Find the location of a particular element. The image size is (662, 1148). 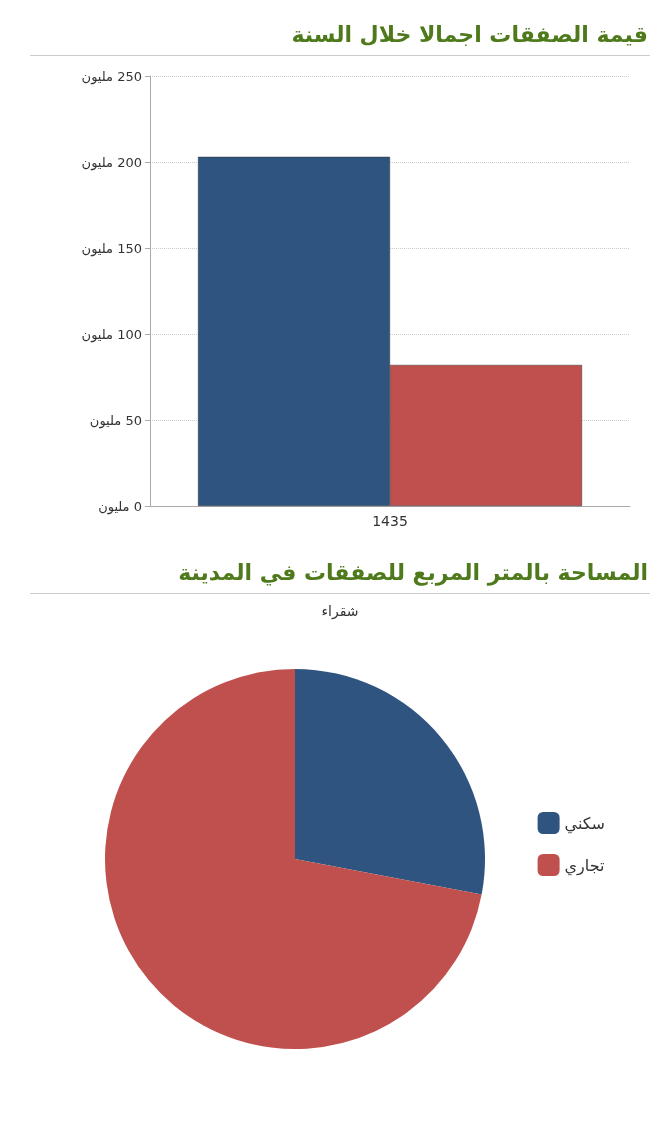

chart-title: قيمة الصفقات اجمالا خلال السنة is located at coordinates (340, 32).